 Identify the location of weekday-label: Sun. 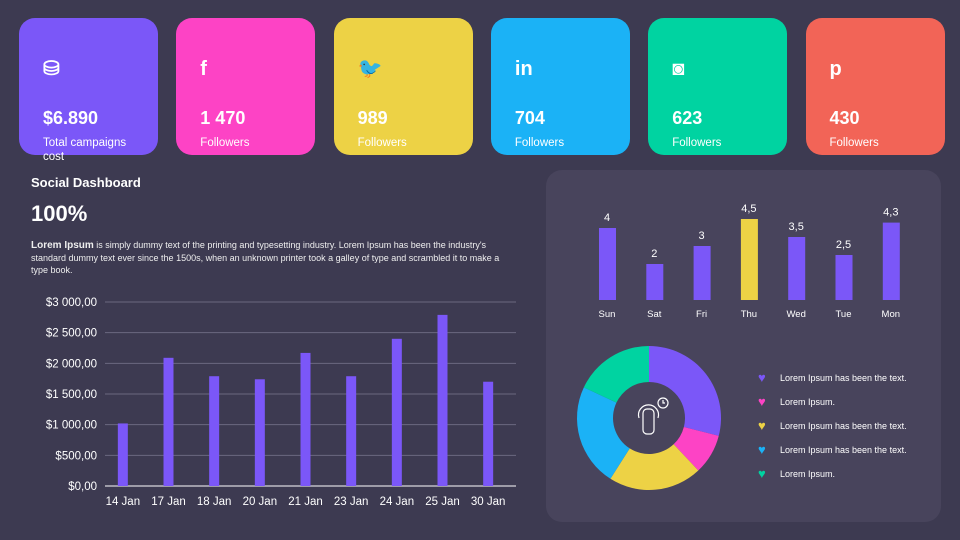
(607, 314).